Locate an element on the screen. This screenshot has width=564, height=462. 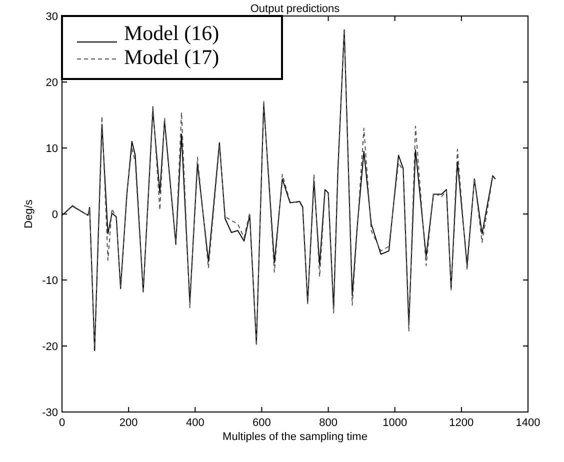
y-tick-label: -10 is located at coordinates (50, 281).